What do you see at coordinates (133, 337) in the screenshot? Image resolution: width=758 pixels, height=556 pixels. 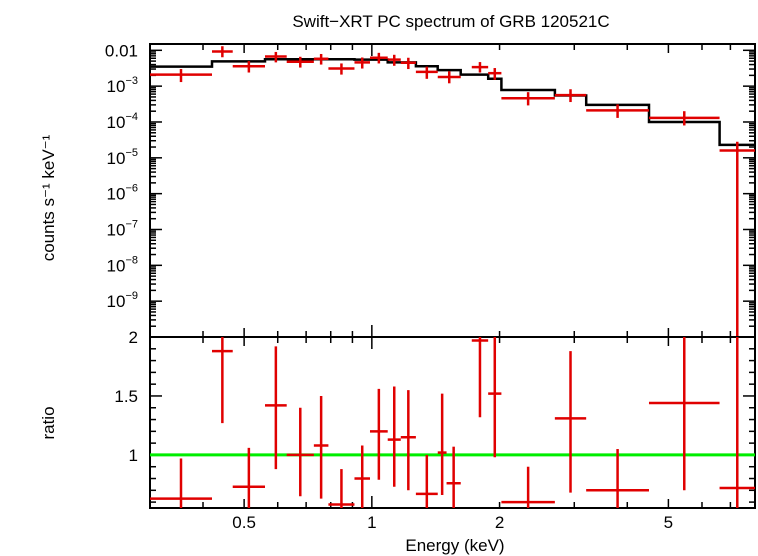 I see `ratio-y-tick-label: 2` at bounding box center [133, 337].